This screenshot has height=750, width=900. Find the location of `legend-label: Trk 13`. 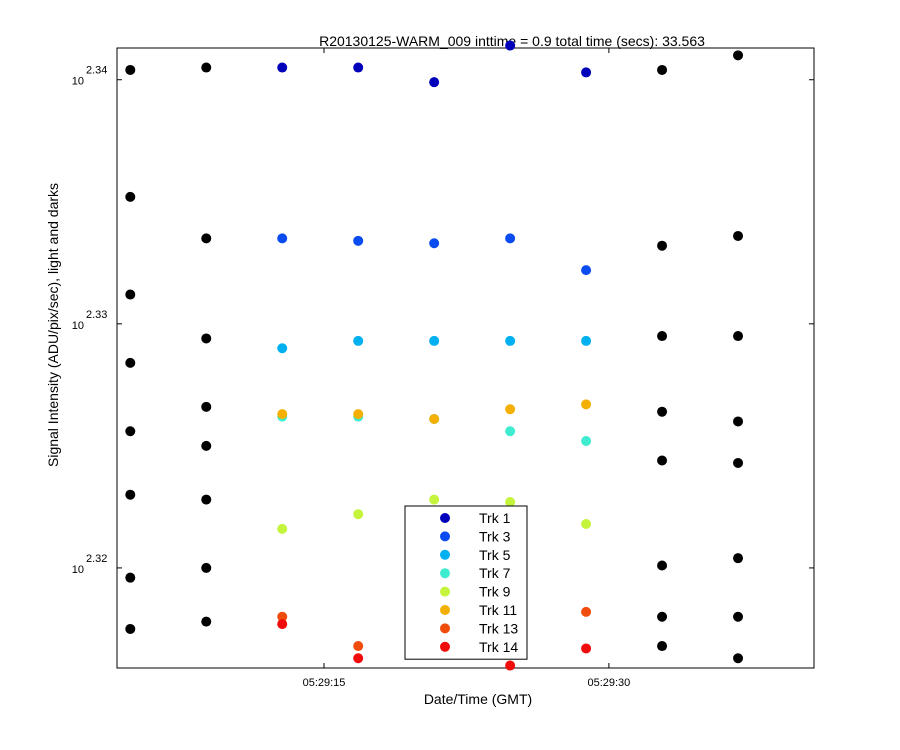

legend-label: Trk 13 is located at coordinates (498, 628).